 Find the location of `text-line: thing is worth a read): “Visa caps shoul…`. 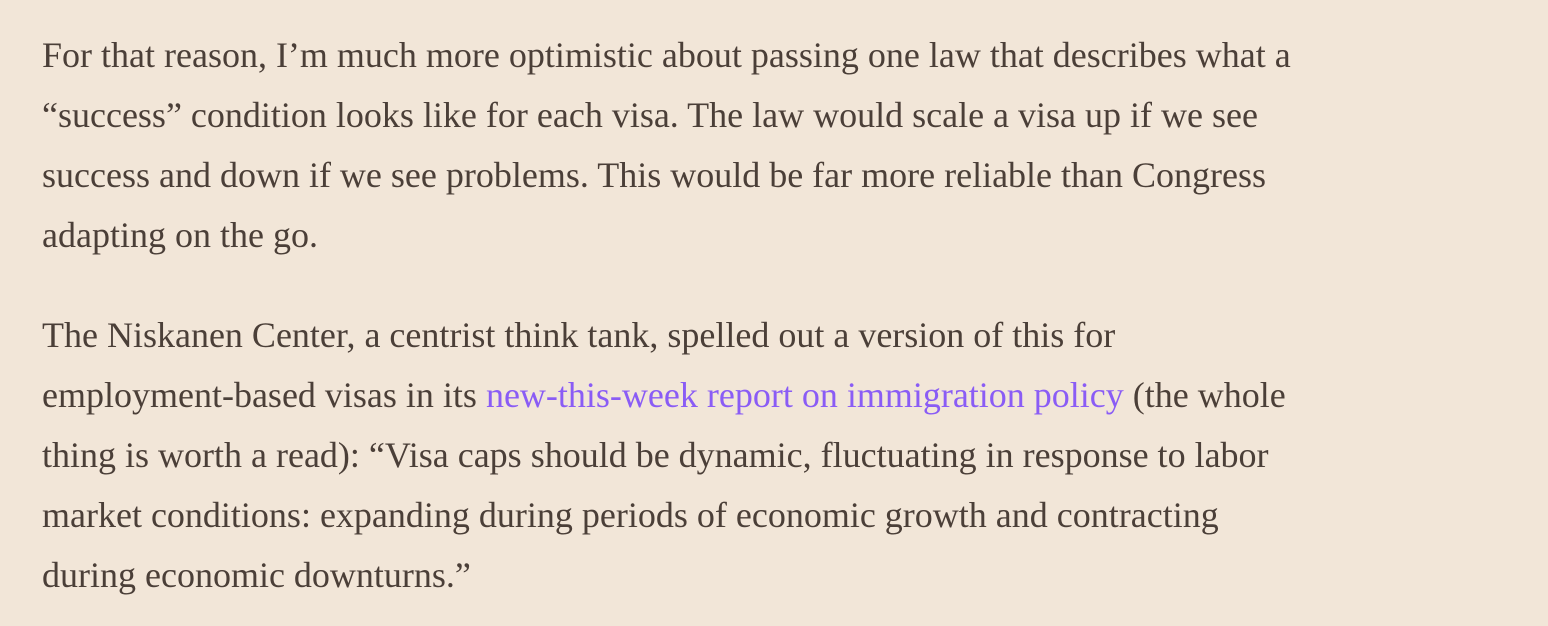

text-line: thing is worth a read): “Visa caps shoul… is located at coordinates (655, 455).